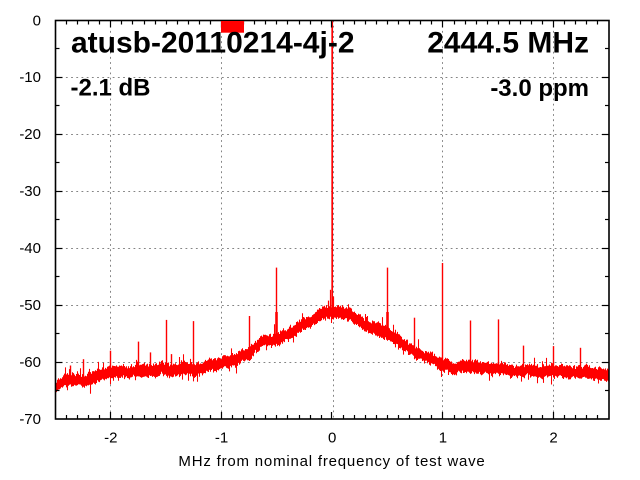 The width and height of the screenshot is (640, 480). What do you see at coordinates (30, 248) in the screenshot?
I see `svg-text: -40` at bounding box center [30, 248].